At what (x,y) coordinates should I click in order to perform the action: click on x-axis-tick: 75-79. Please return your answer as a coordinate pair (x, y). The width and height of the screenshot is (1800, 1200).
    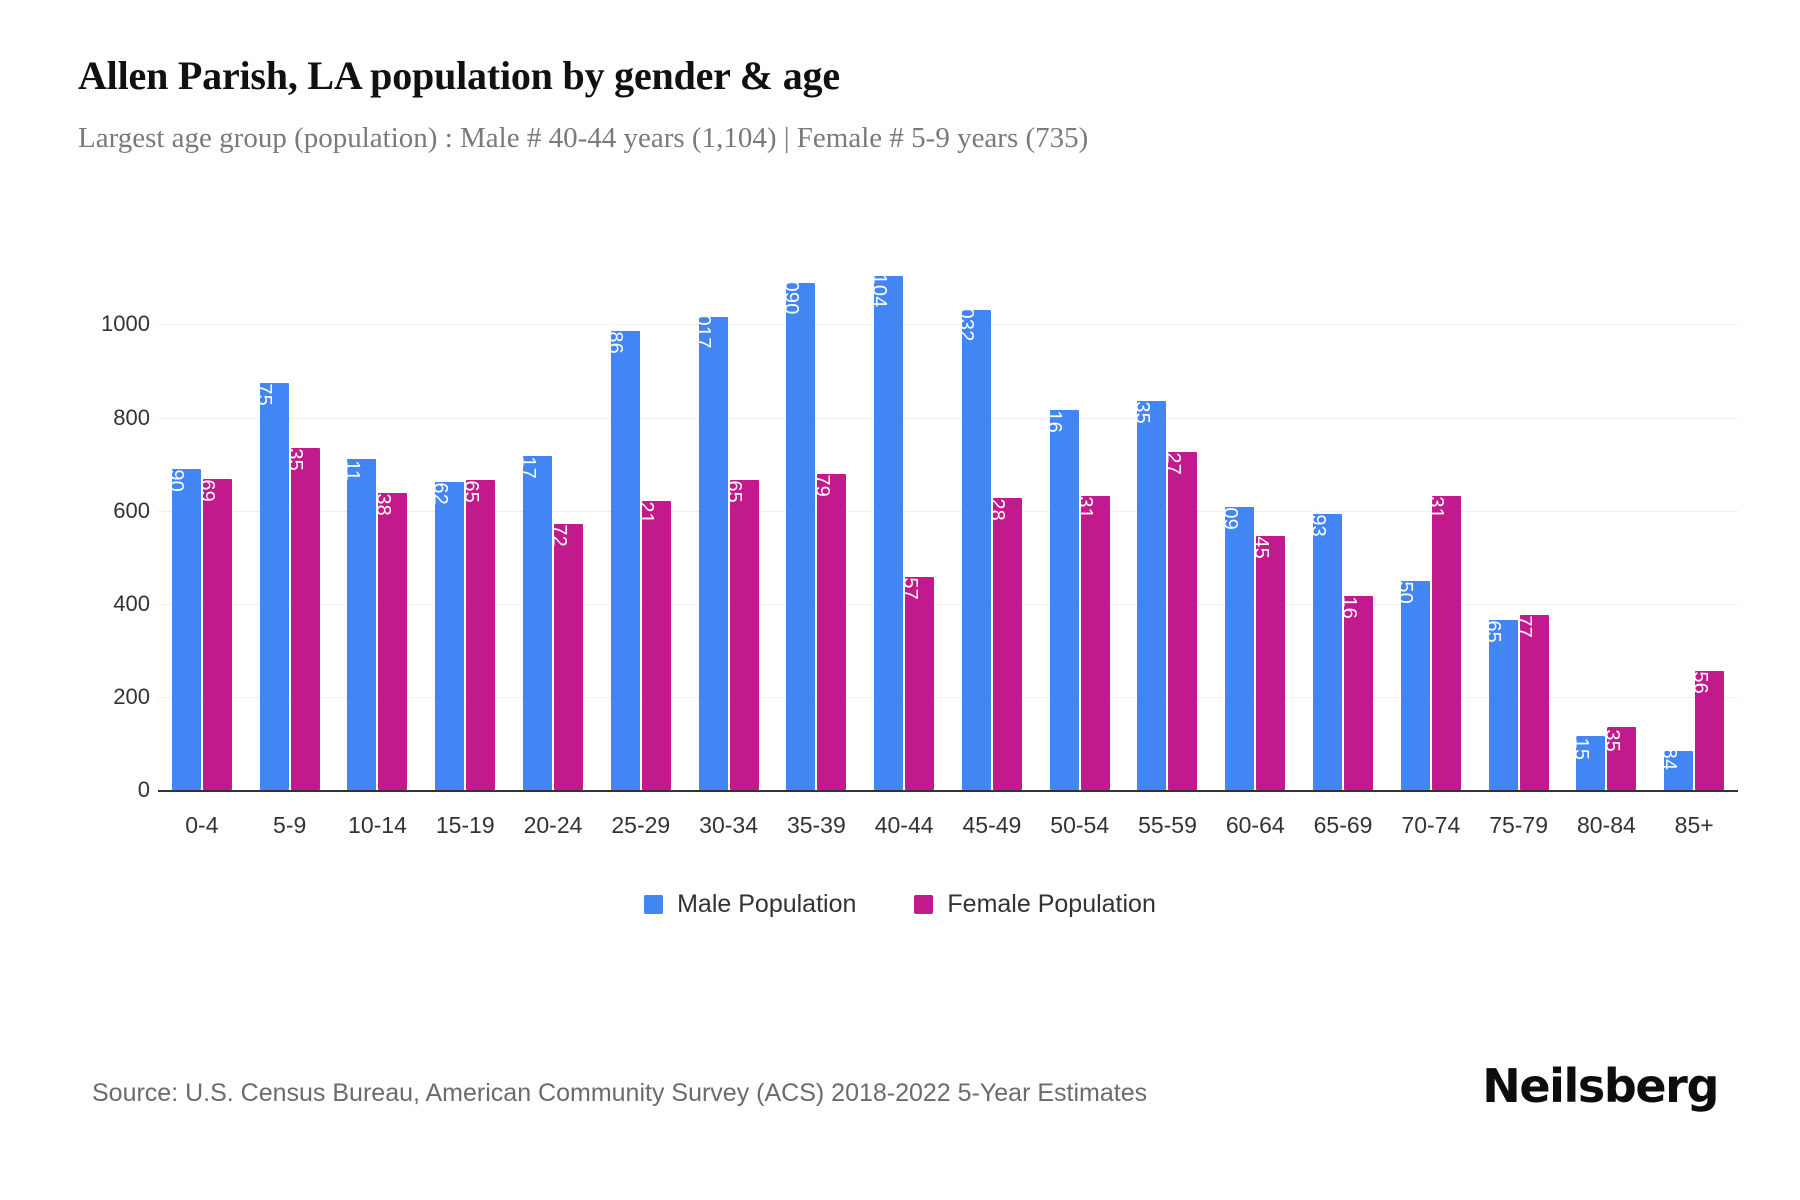
    Looking at the image, I should click on (1519, 825).